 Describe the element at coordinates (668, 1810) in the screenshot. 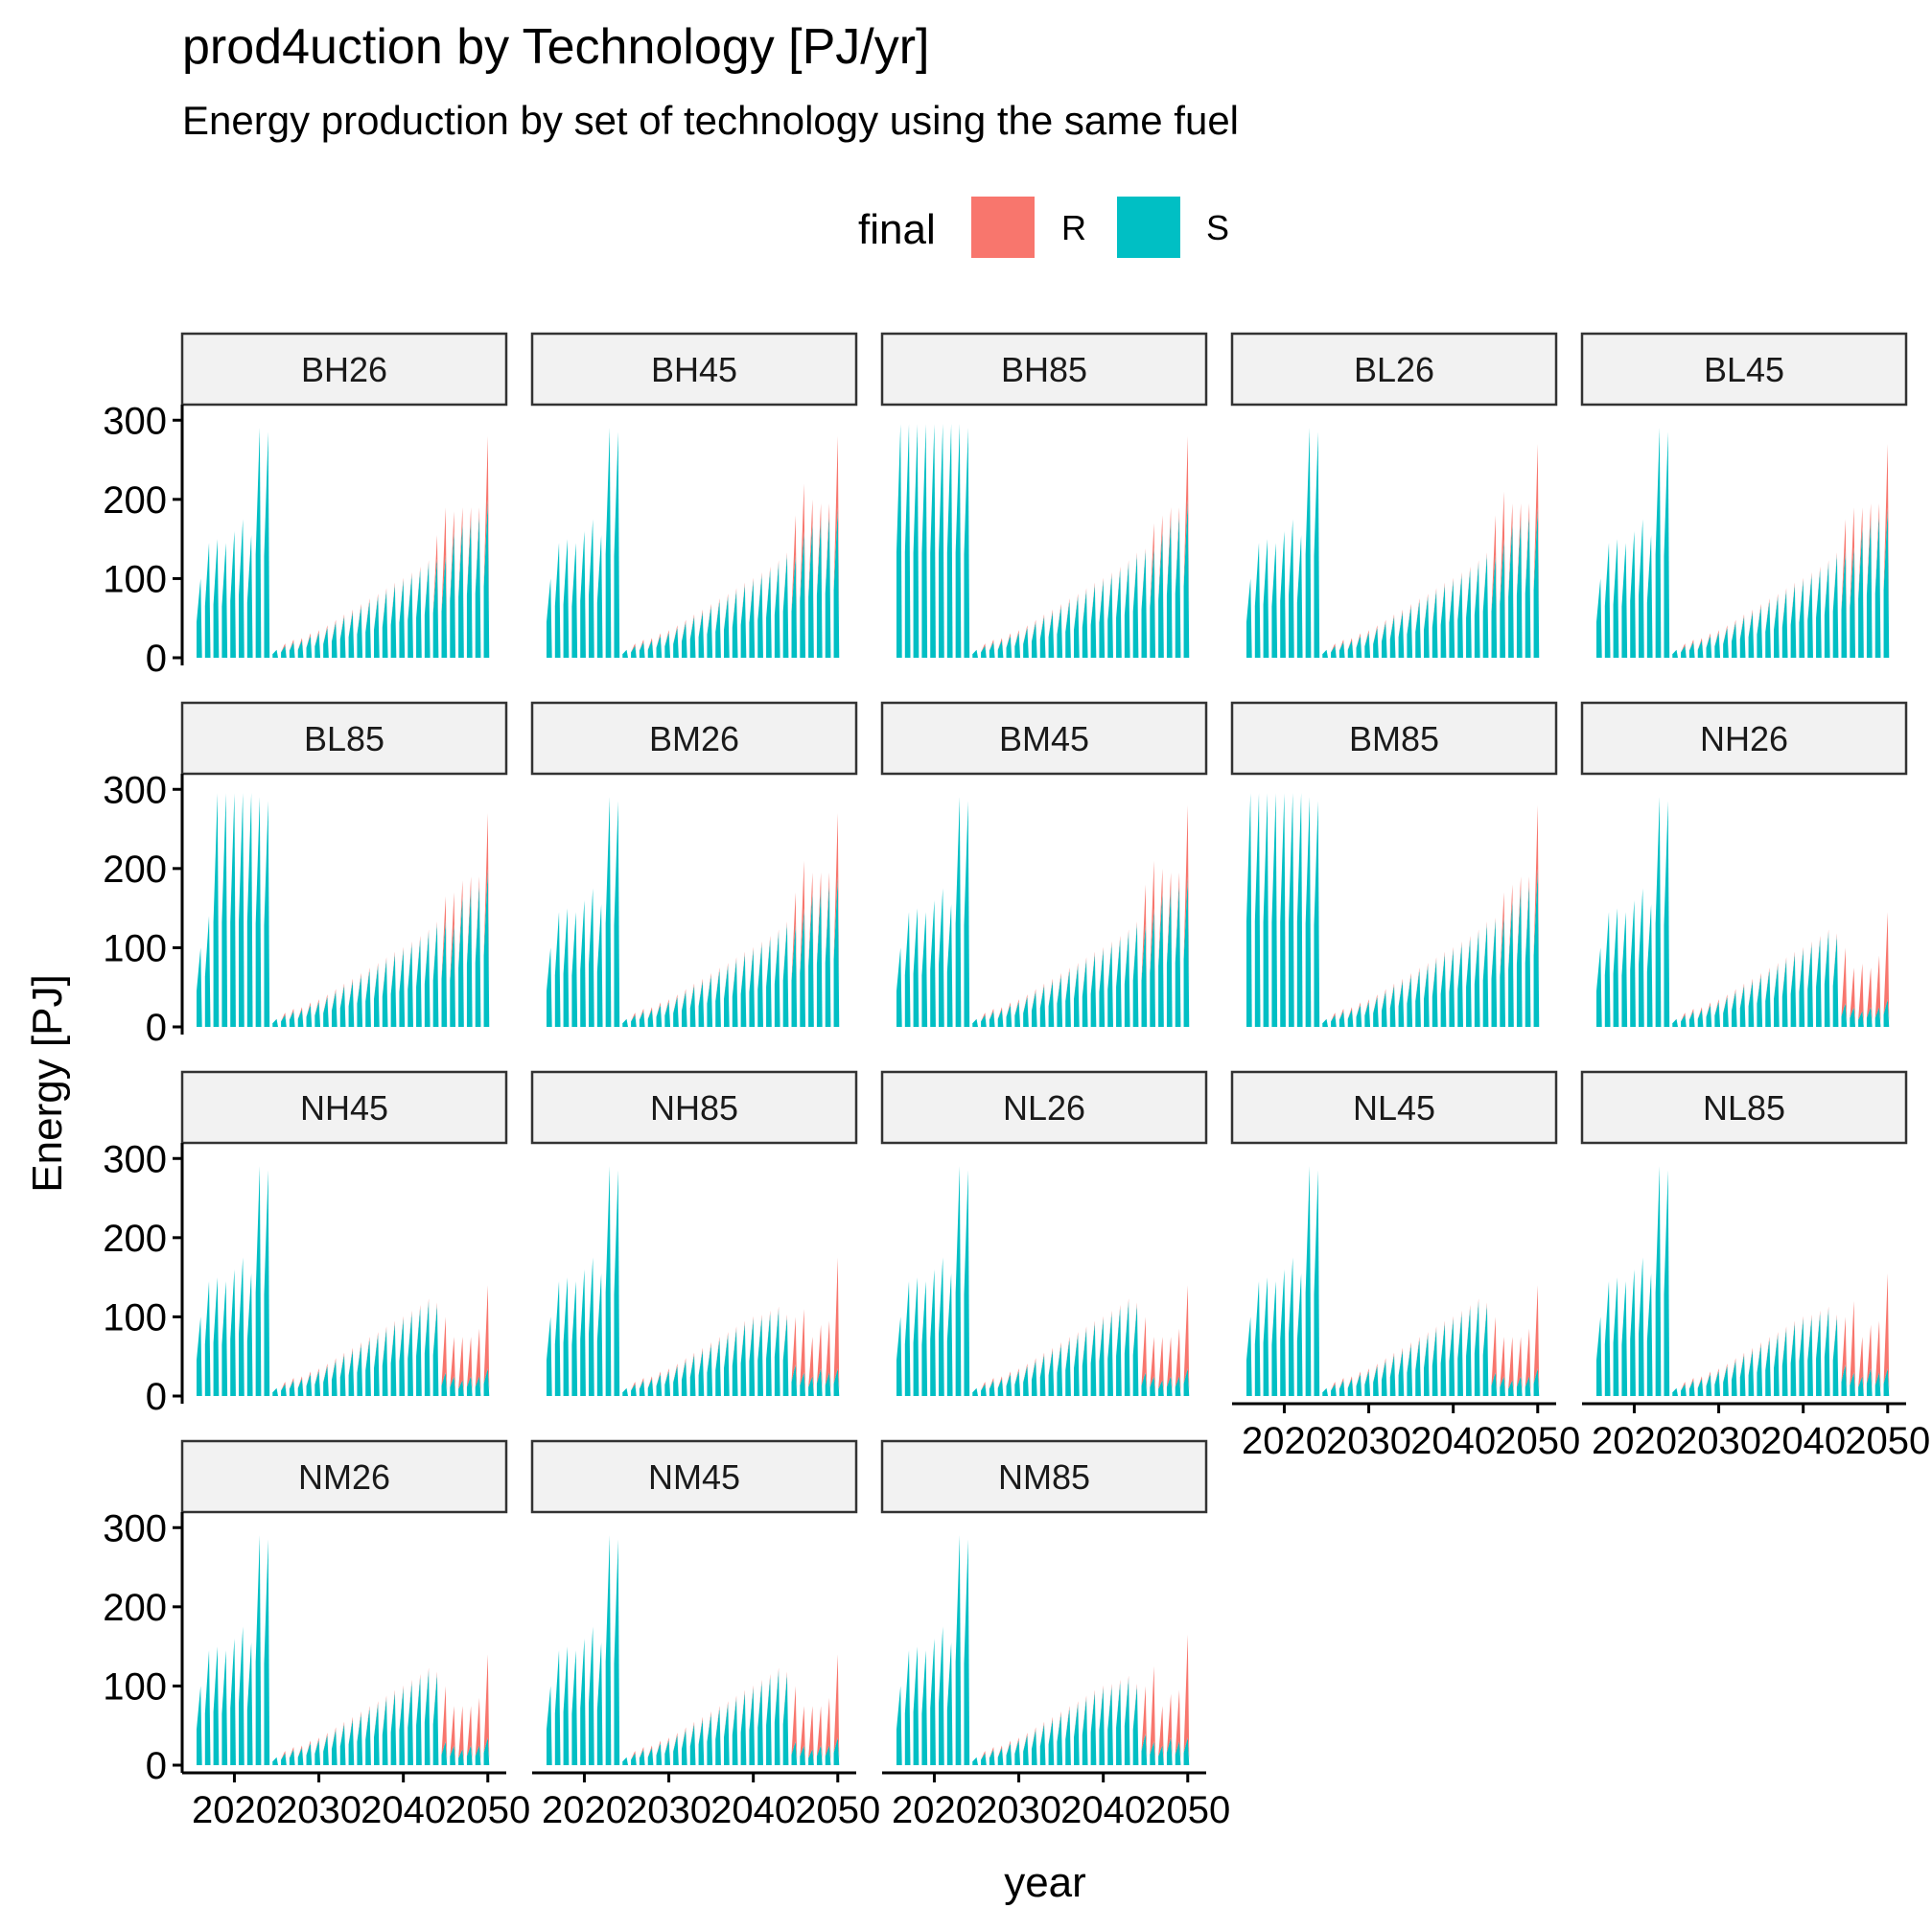

I see `x-tick-label: 2030` at that location.